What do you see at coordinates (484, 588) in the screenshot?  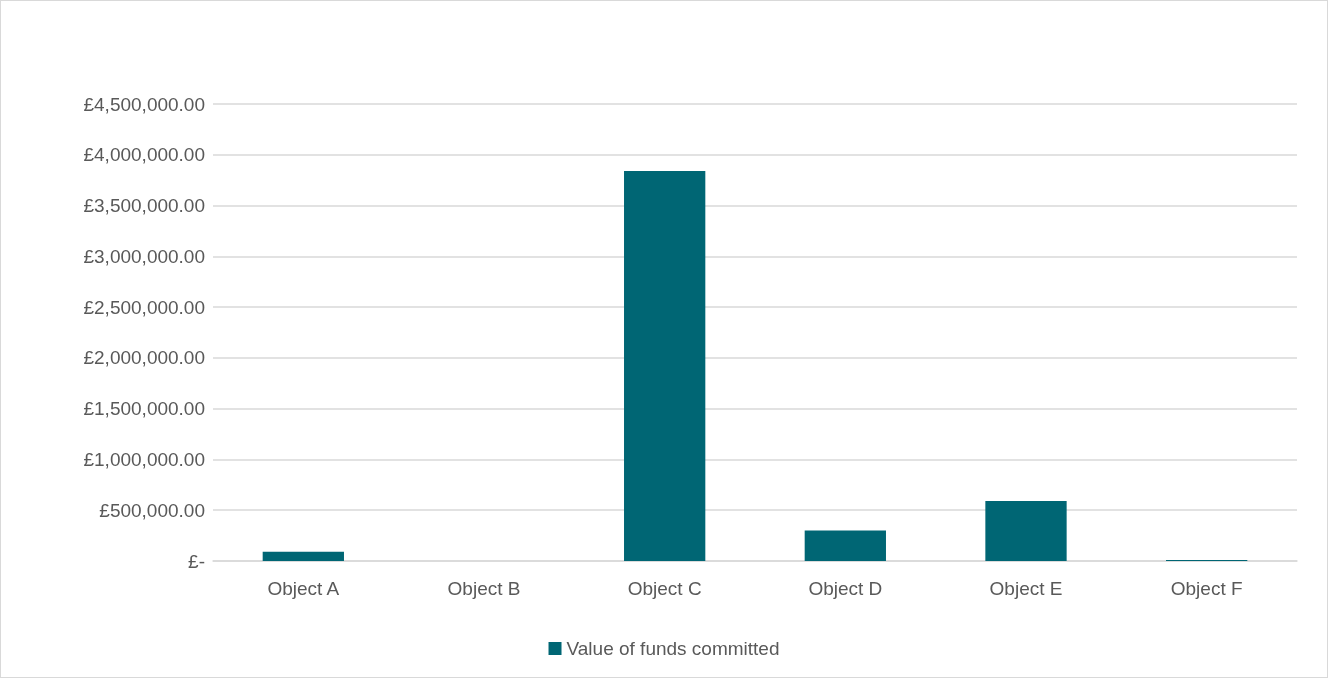 I see `x-tick-label: Object B` at bounding box center [484, 588].